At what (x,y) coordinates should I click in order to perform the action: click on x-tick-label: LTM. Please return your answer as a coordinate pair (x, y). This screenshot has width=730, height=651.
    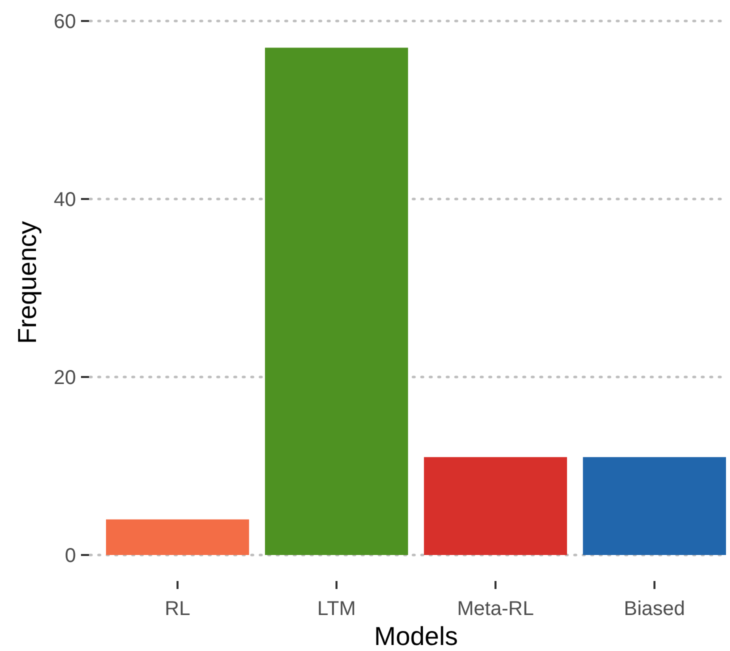
    Looking at the image, I should click on (336, 609).